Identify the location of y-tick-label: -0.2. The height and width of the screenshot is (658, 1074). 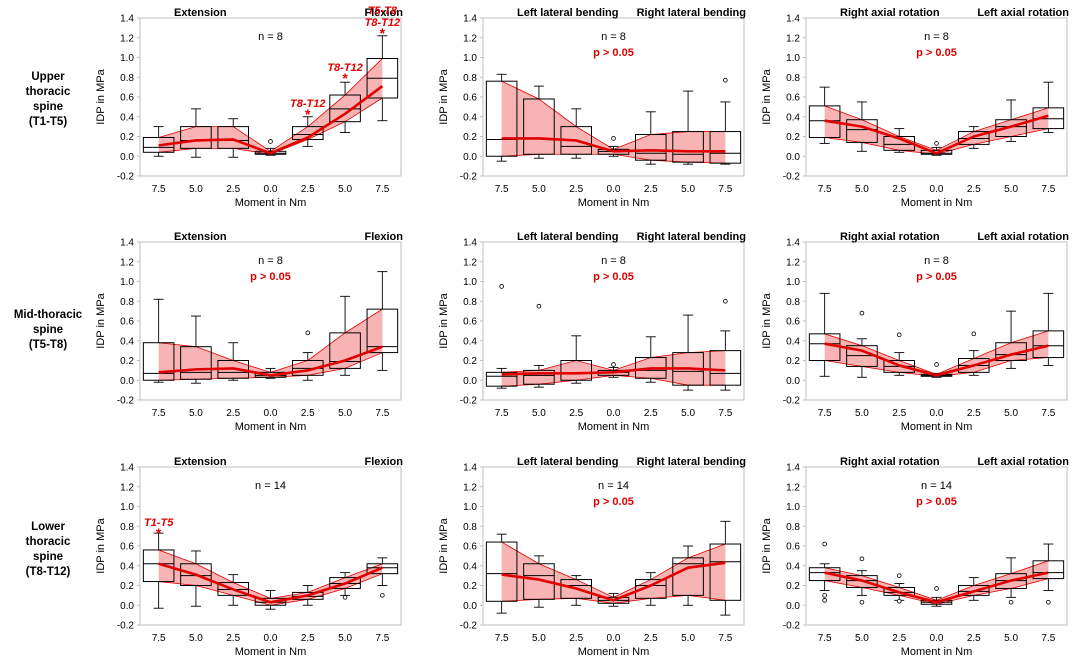
(126, 401).